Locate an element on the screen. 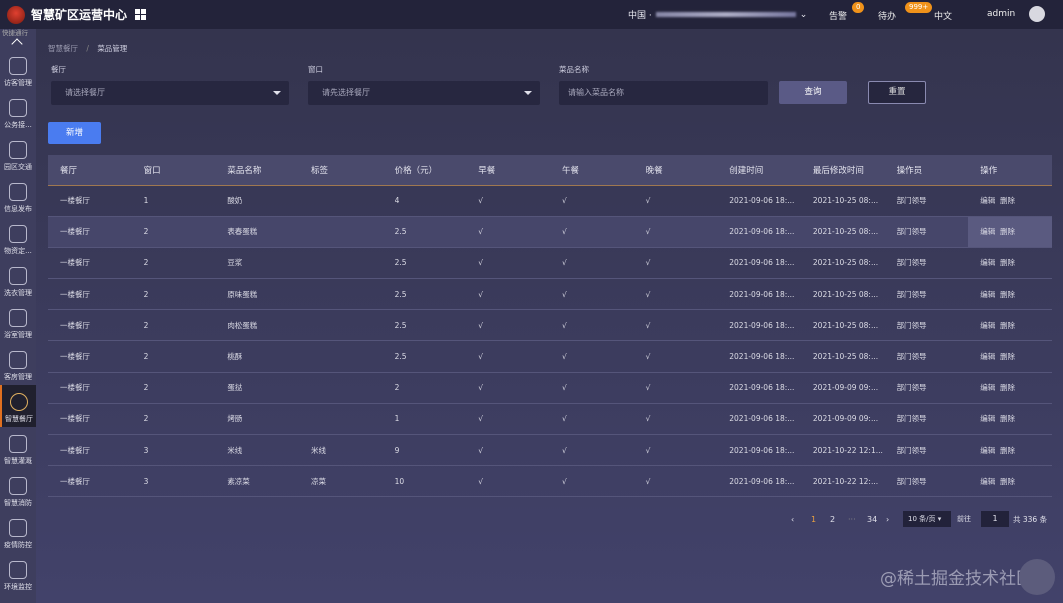 This screenshot has height=603, width=1063. restaurant-select: 请选择餐厅 is located at coordinates (170, 93).